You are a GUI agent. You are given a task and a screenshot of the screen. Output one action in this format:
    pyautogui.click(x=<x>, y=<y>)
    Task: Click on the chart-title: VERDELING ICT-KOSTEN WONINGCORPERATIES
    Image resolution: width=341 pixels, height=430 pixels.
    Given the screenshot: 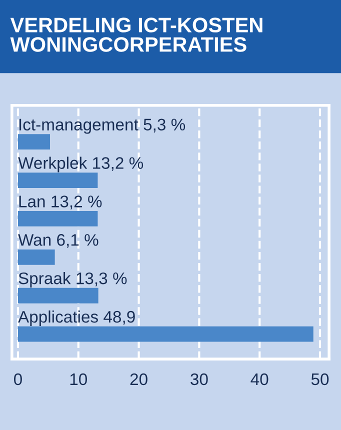 What is the action you would take?
    pyautogui.click(x=136, y=35)
    